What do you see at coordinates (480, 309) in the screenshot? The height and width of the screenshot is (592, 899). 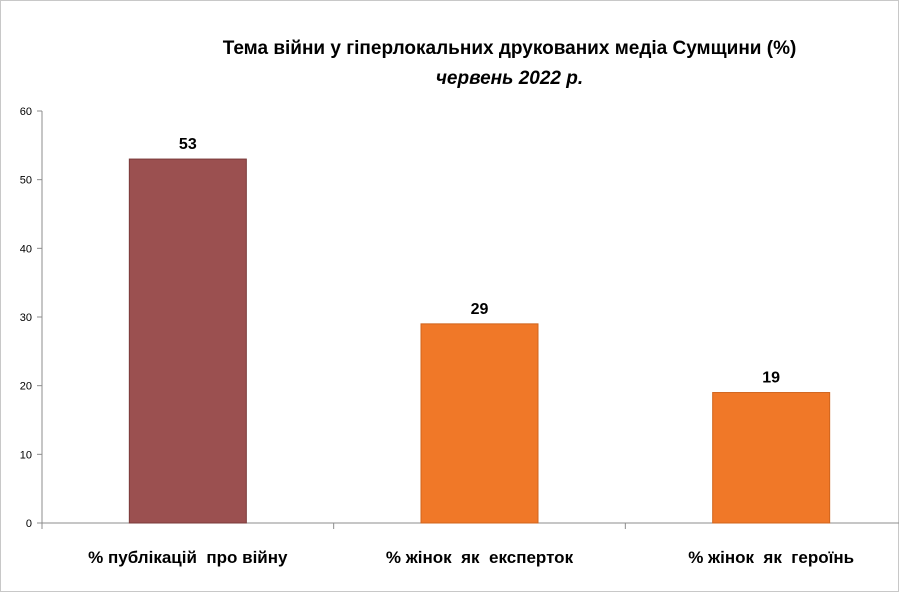 I see `data-label: 29` at bounding box center [480, 309].